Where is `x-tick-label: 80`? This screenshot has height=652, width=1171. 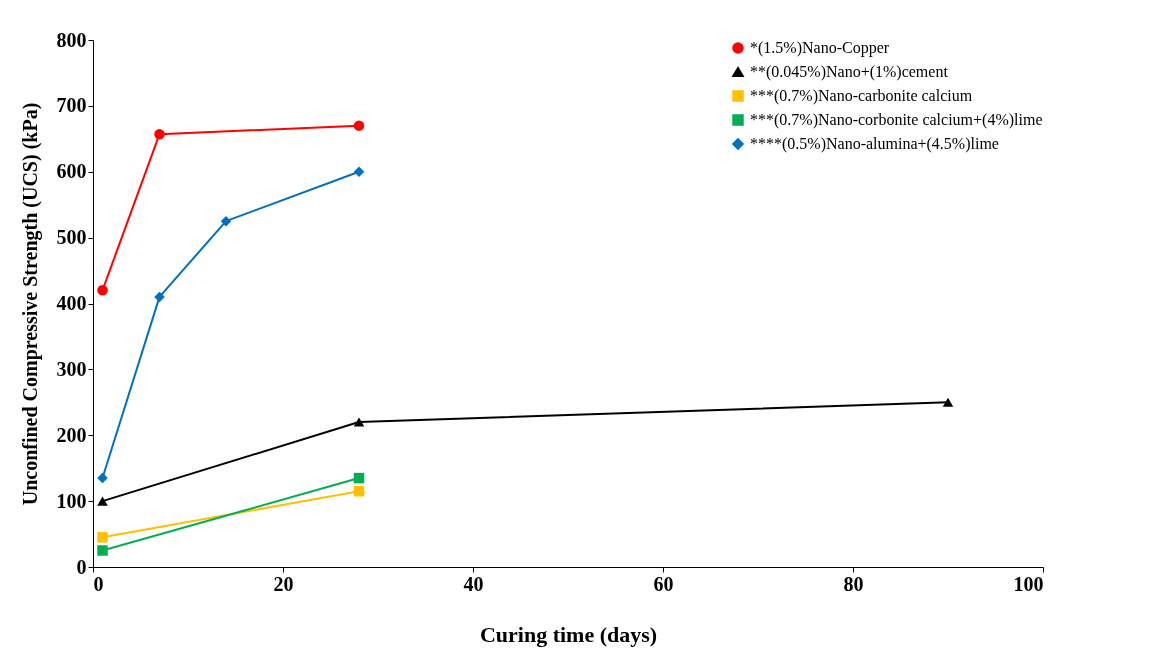 x-tick-label: 80 is located at coordinates (853, 583).